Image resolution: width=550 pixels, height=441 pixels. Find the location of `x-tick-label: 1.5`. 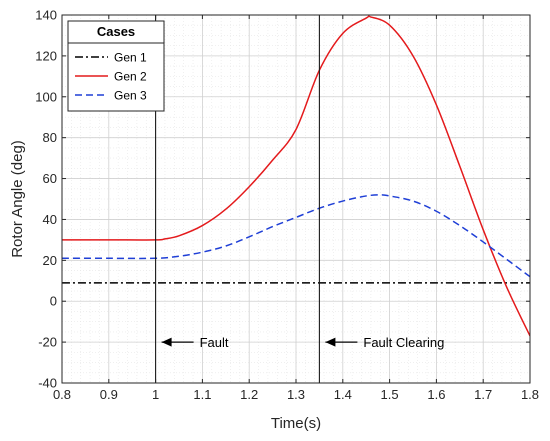

x-tick-label: 1.5 is located at coordinates (390, 394).